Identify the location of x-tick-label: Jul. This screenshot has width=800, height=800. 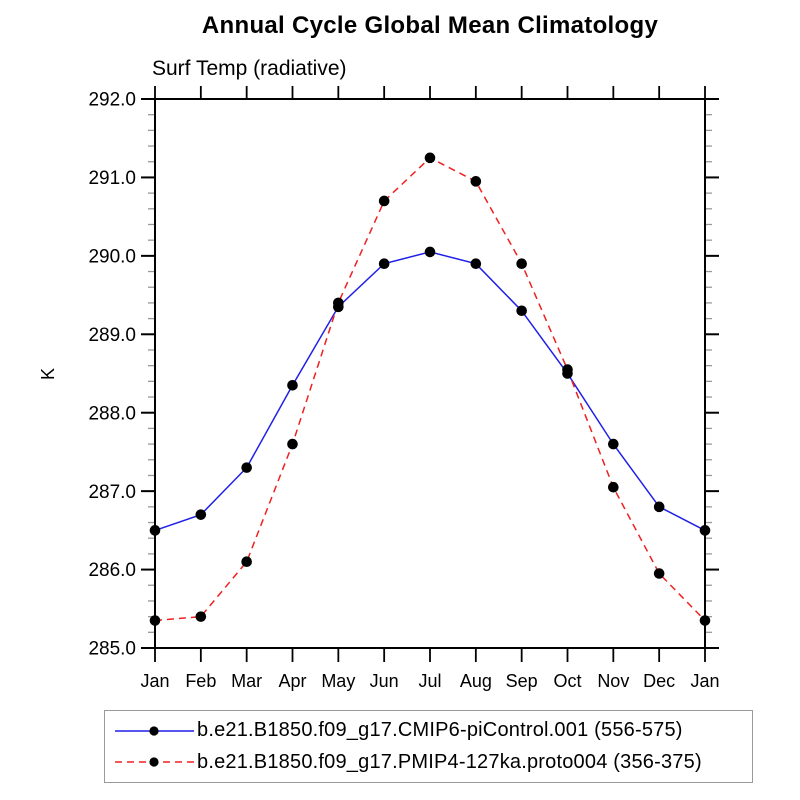
(429, 681).